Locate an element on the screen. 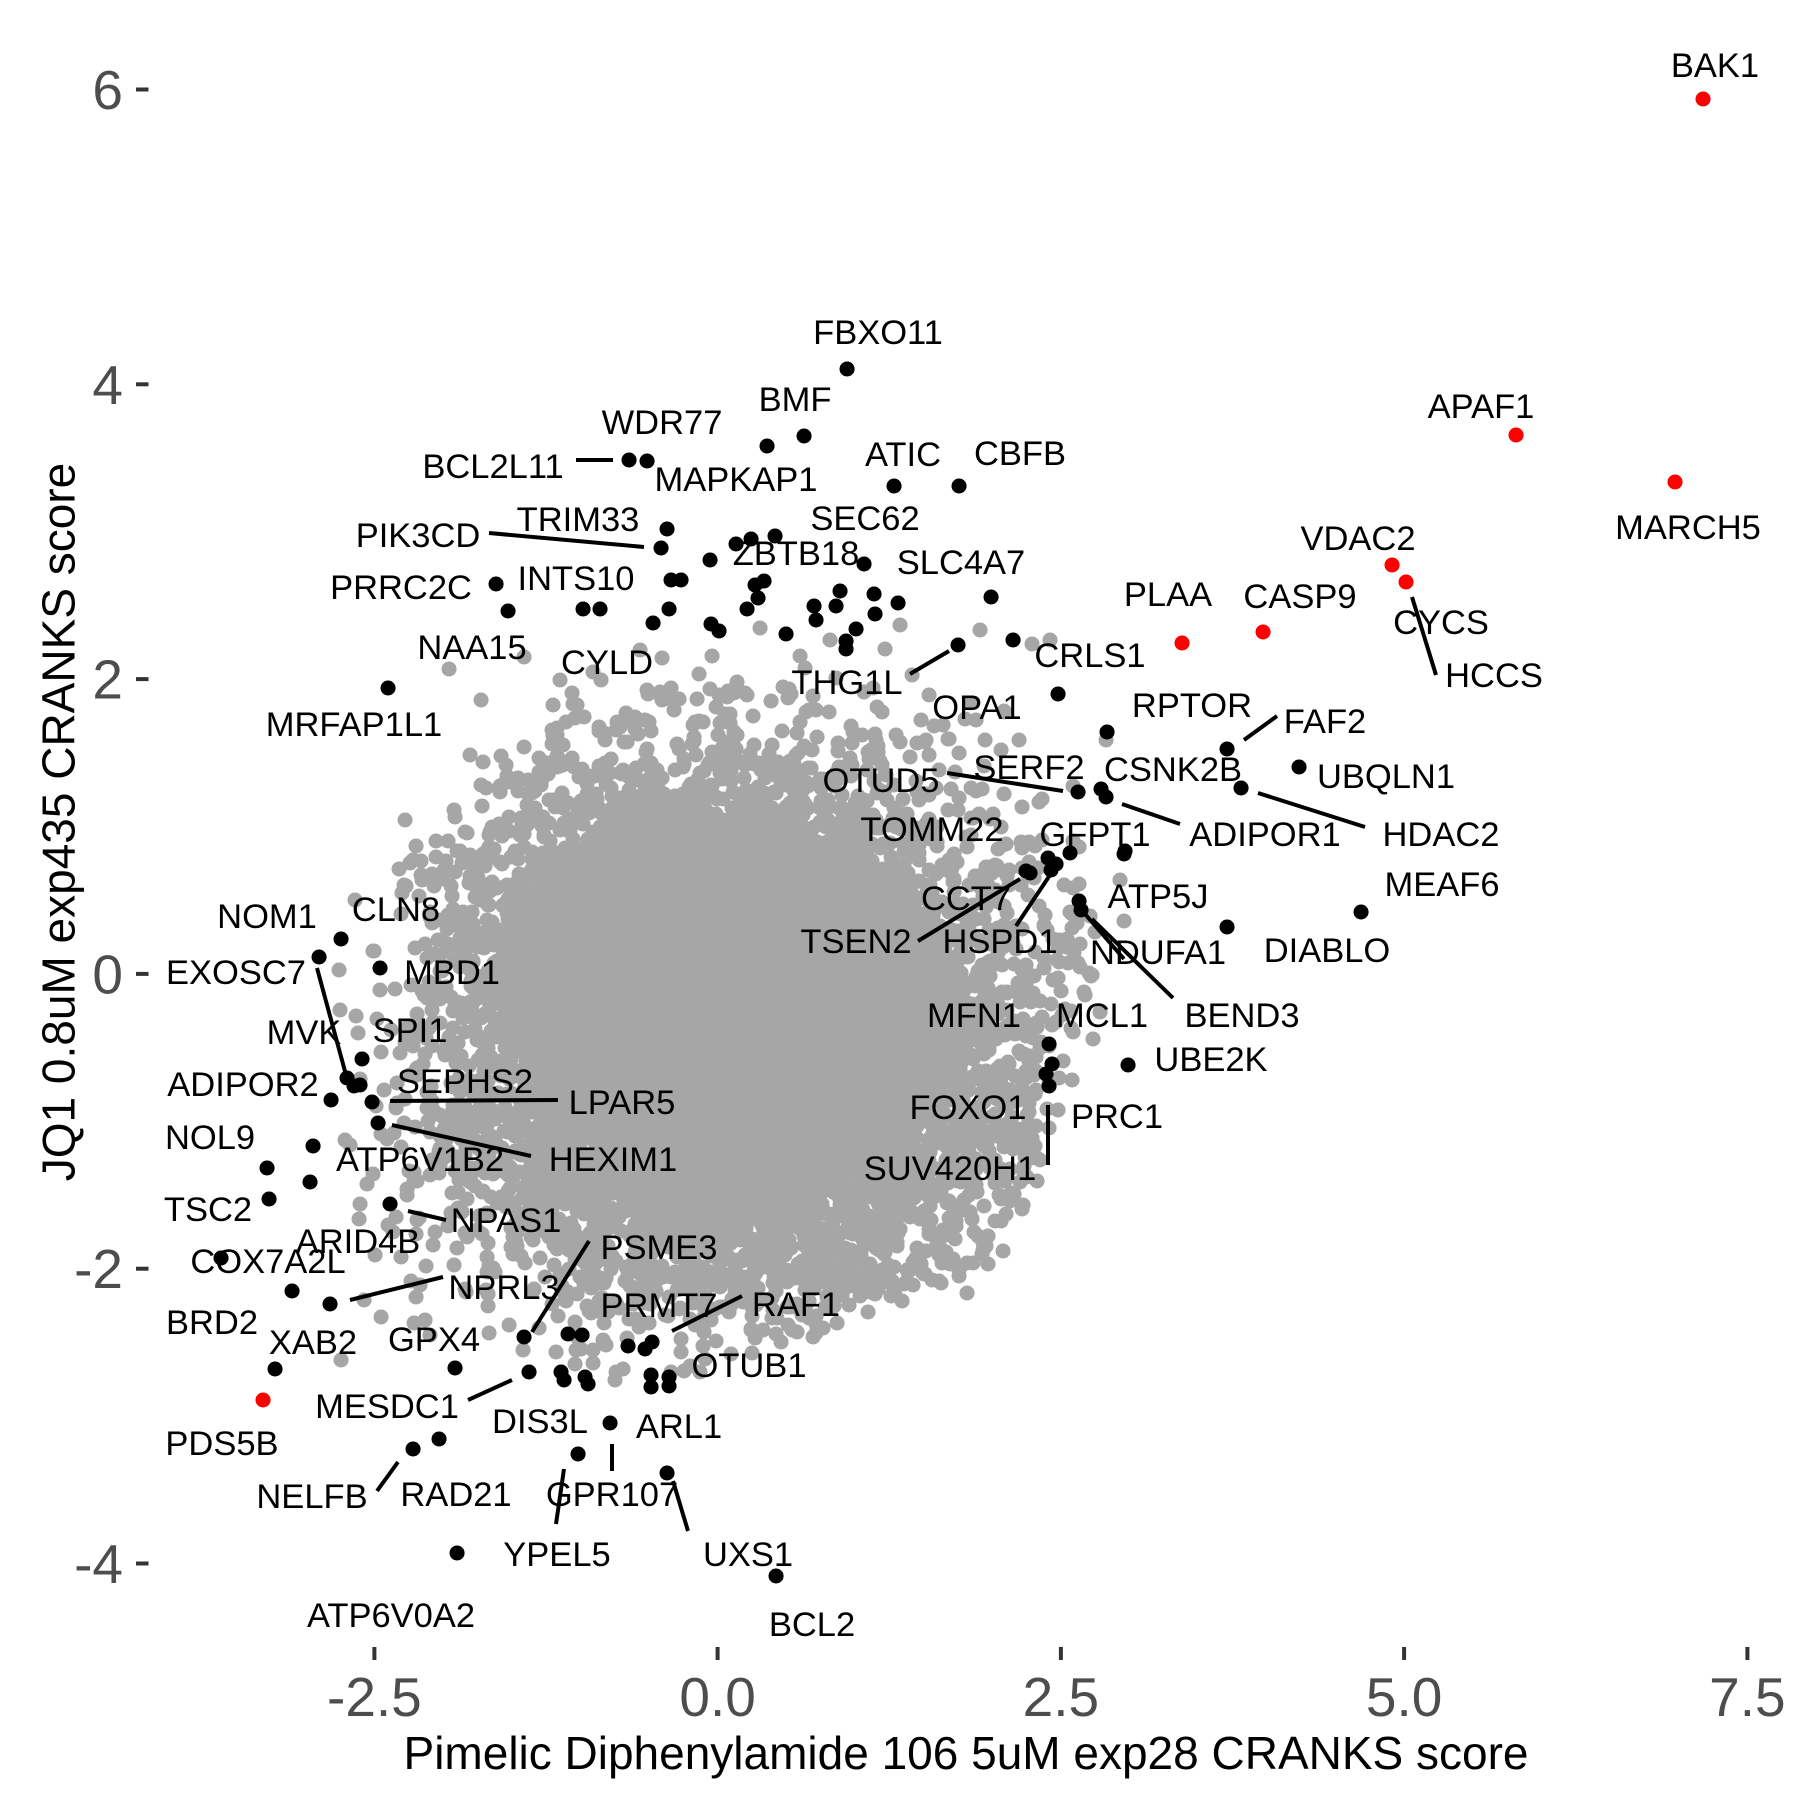  svg-text: SPI1 is located at coordinates (410, 1031).